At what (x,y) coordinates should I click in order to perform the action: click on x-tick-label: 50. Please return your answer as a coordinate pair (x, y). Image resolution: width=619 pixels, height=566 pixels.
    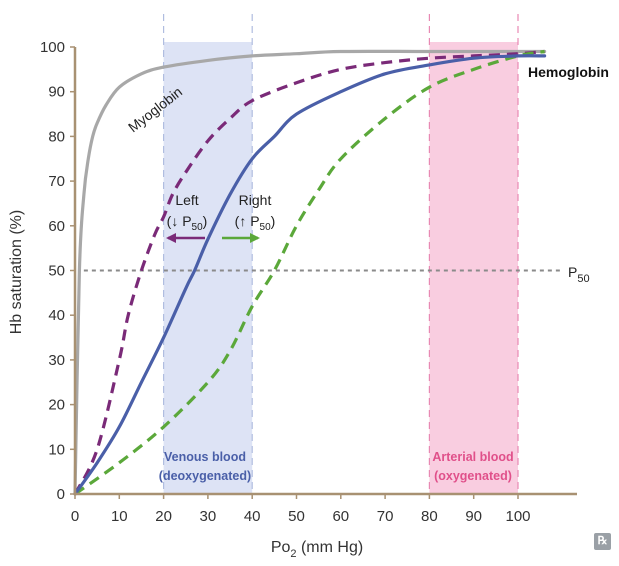
    Looking at the image, I should click on (296, 516).